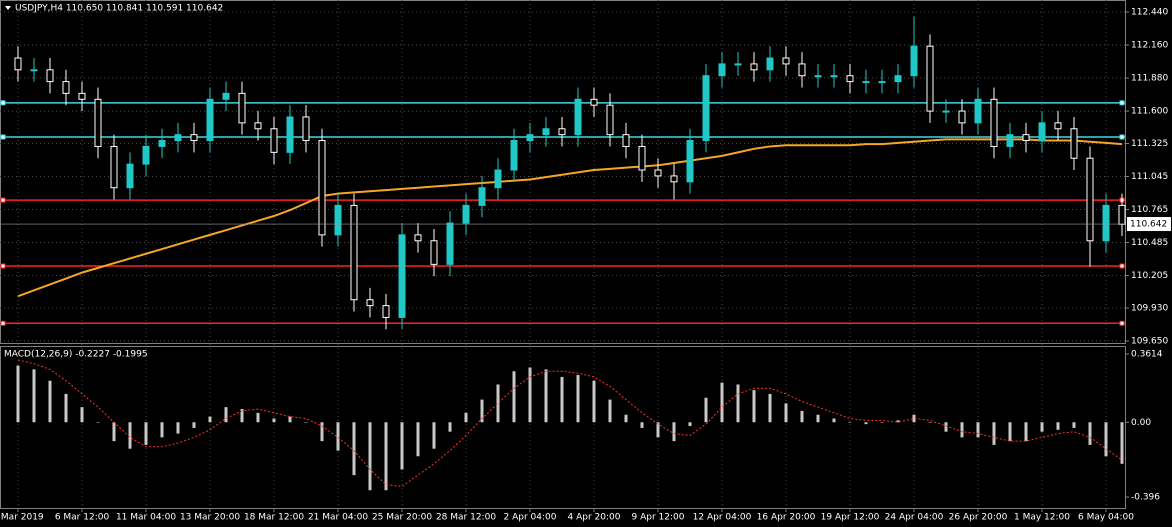  Describe the element at coordinates (466, 518) in the screenshot. I see `x-tick-label: 28 Mar 12:00` at that location.